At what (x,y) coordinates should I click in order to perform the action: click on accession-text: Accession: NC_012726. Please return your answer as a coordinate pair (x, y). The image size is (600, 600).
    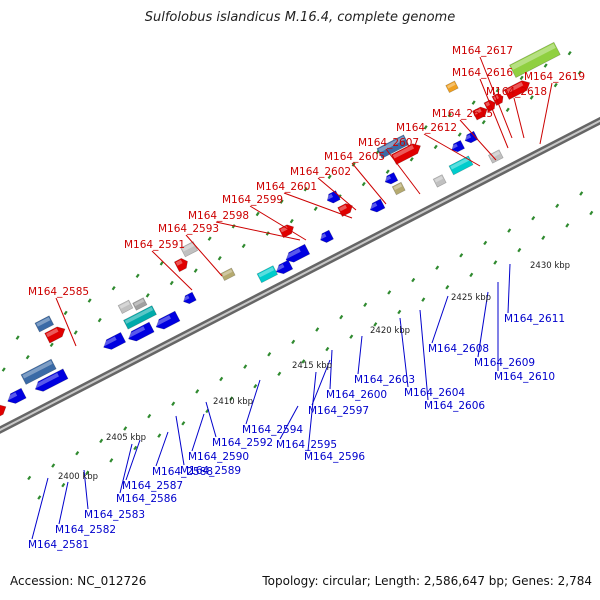
    Looking at the image, I should click on (78, 581).